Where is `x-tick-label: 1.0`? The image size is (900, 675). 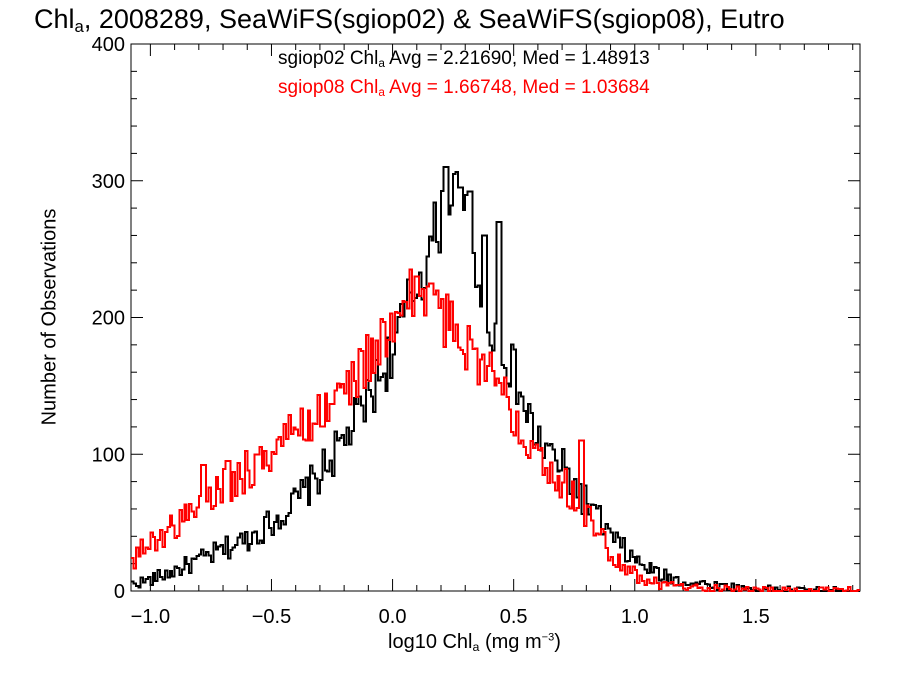
x-tick-label: 1.0 is located at coordinates (635, 617).